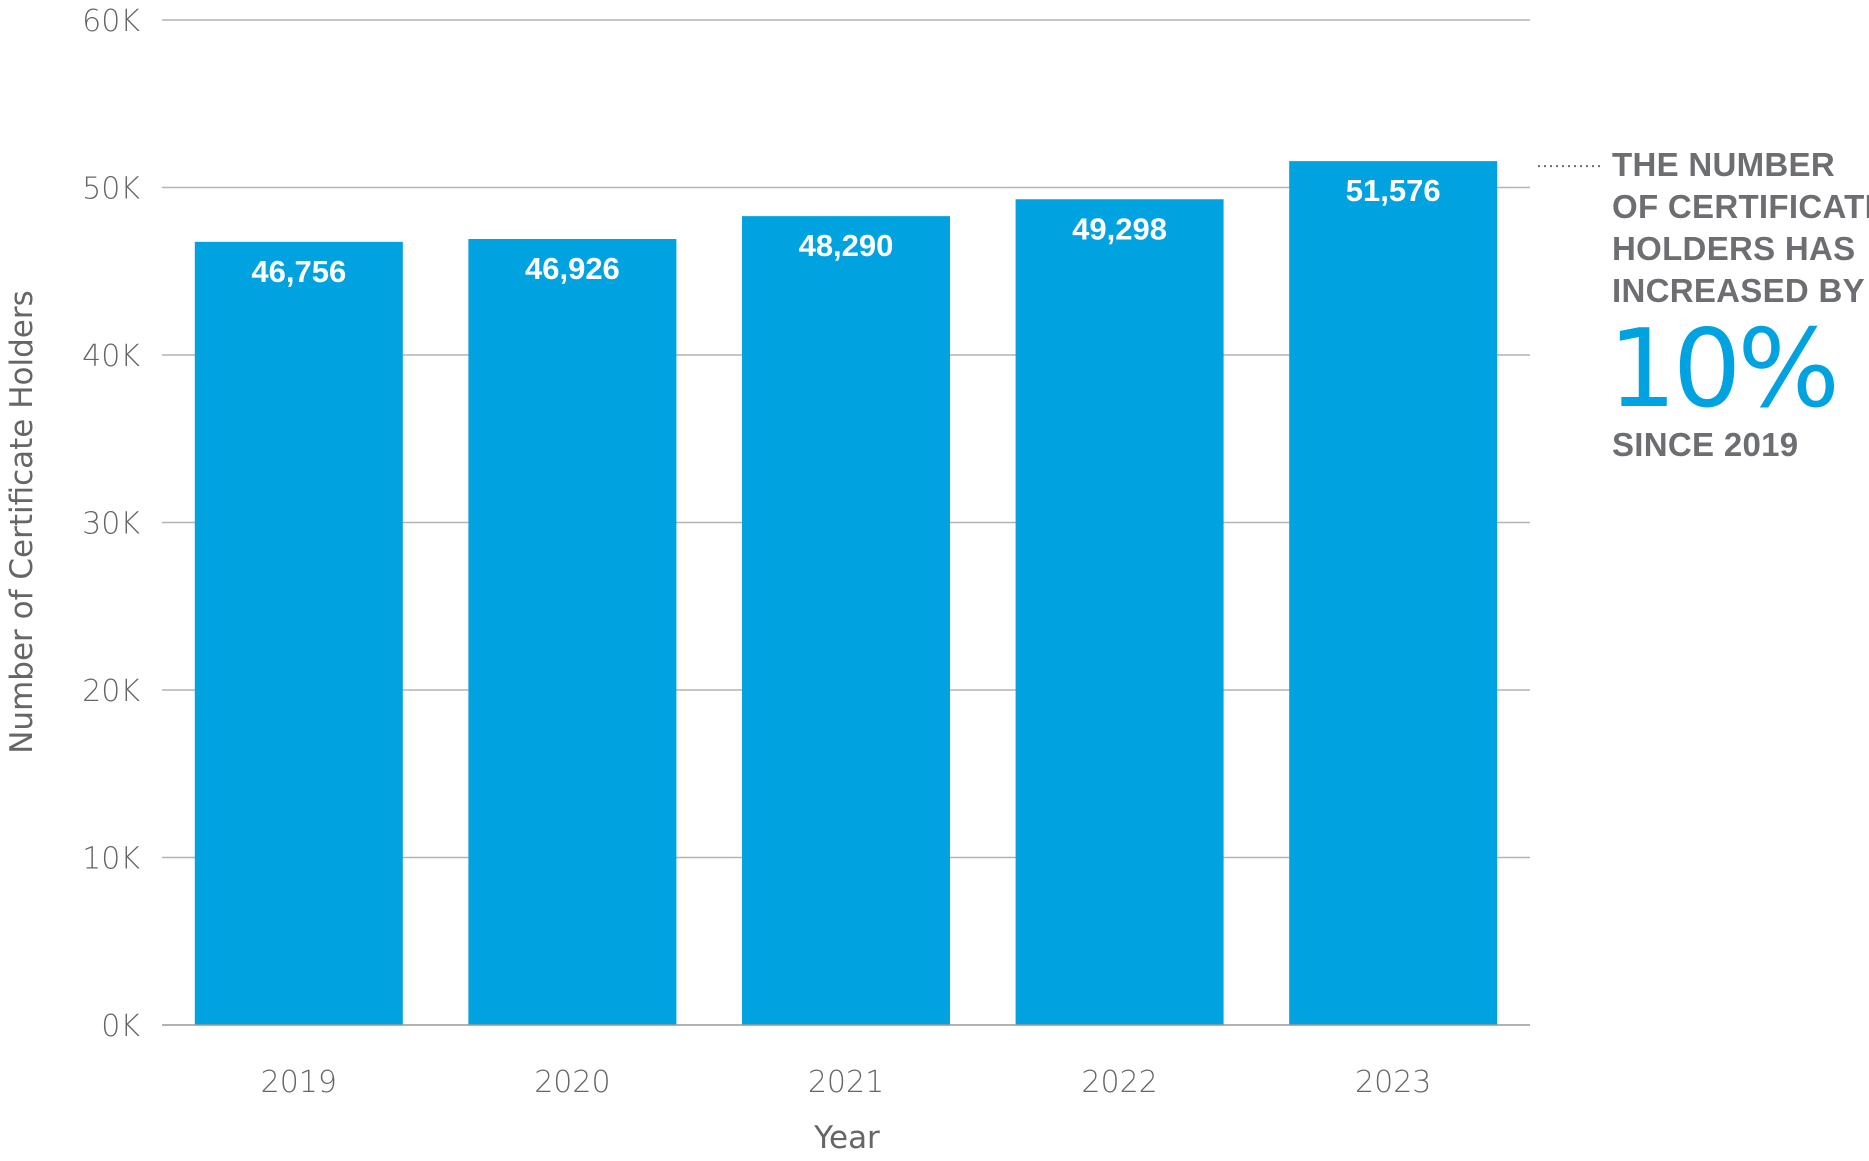  What do you see at coordinates (846, 245) in the screenshot?
I see `bar-value-label: 48,290` at bounding box center [846, 245].